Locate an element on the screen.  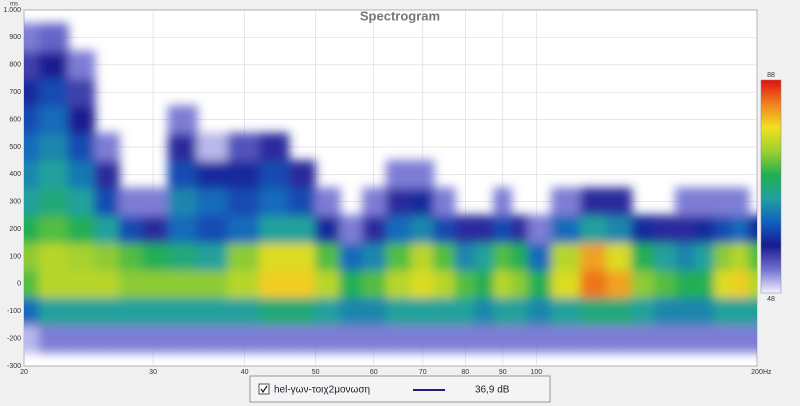
x-tick-label: 60 is located at coordinates (374, 372).